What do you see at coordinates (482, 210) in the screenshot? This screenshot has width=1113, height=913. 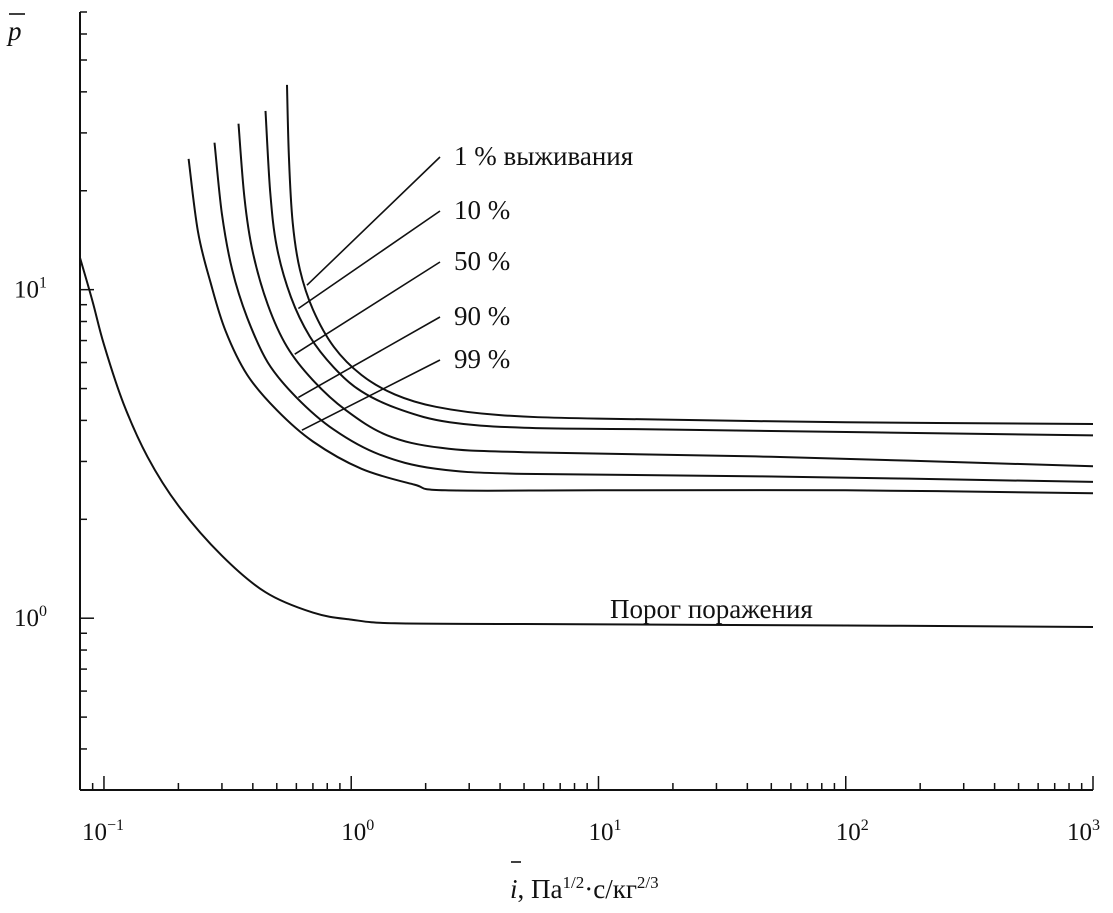 I see `series-annotation: 10 %` at bounding box center [482, 210].